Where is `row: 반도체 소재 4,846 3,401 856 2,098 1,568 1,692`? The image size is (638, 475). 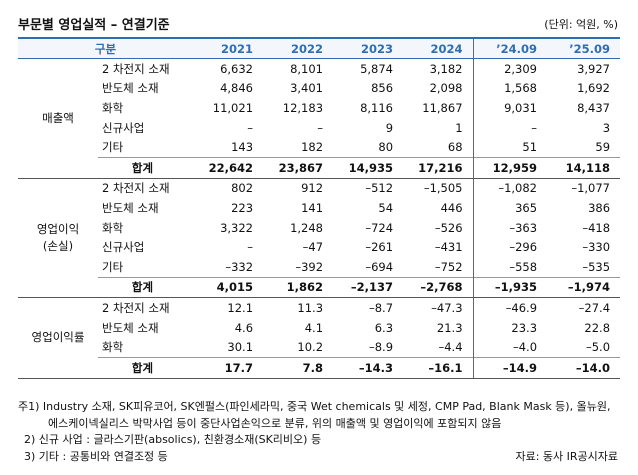
row: 반도체 소재 4,846 3,401 856 2,098 1,568 1,692 is located at coordinates (319, 88).